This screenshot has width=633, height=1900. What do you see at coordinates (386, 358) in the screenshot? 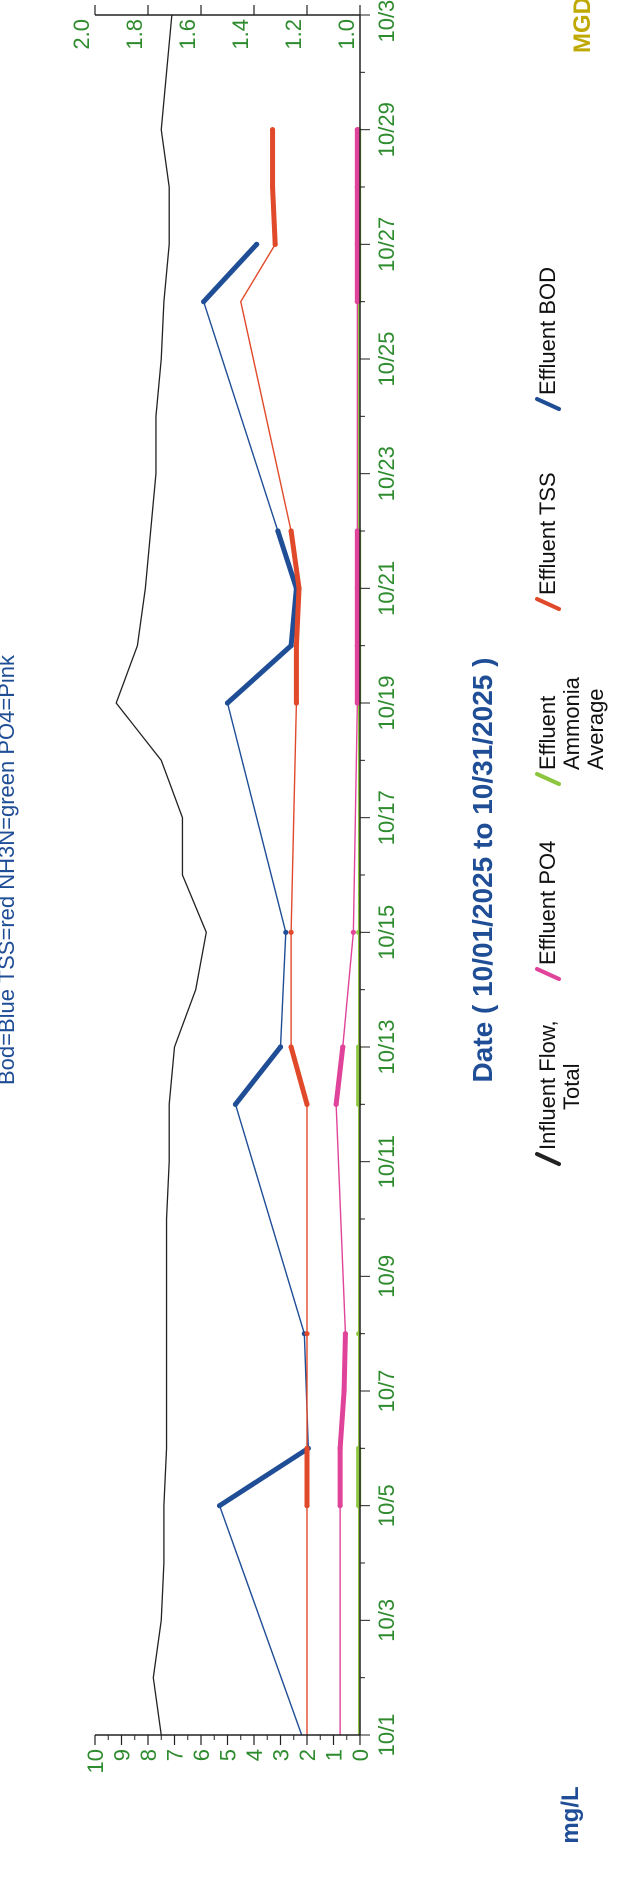
I see `x-tick-label: 10/25` at bounding box center [386, 358].